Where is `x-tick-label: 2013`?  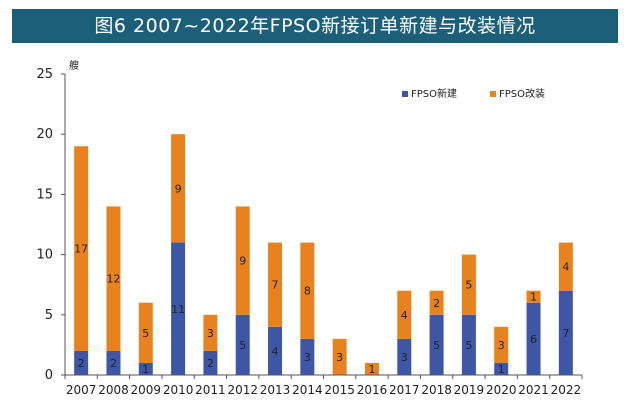 x-tick-label: 2013 is located at coordinates (275, 390).